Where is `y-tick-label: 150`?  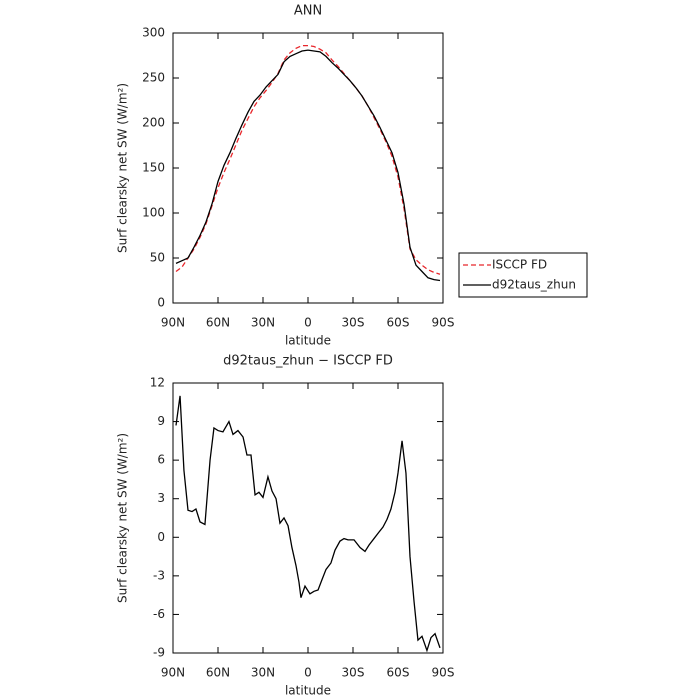
y-tick-label: 150 is located at coordinates (153, 168).